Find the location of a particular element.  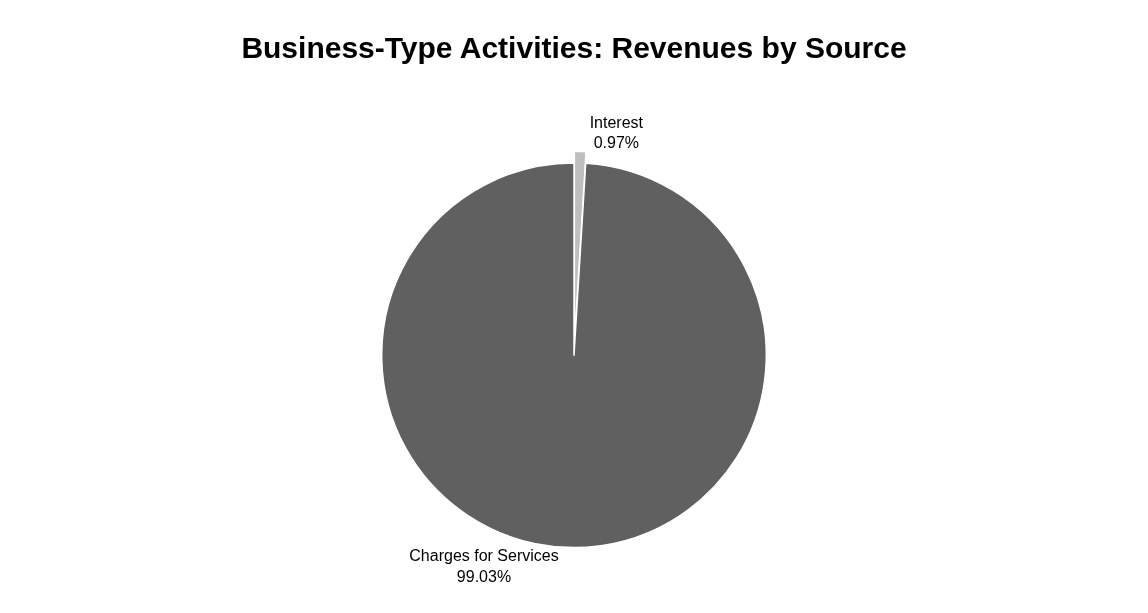

chart-title: Business-Type Activities: Revenues by Source is located at coordinates (574, 47).